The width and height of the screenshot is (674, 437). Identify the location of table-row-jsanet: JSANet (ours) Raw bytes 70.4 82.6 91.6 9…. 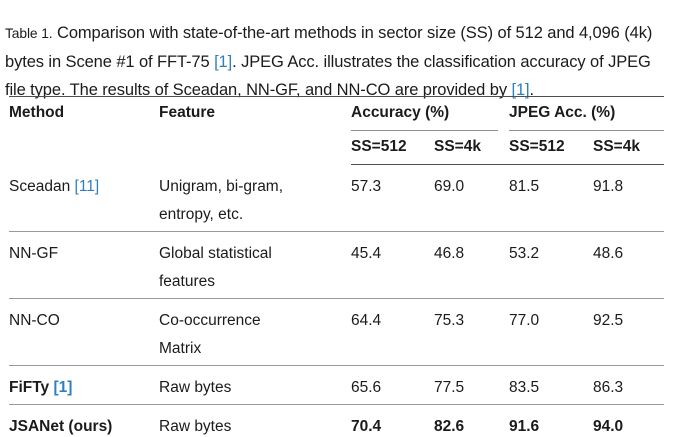
(336, 420).